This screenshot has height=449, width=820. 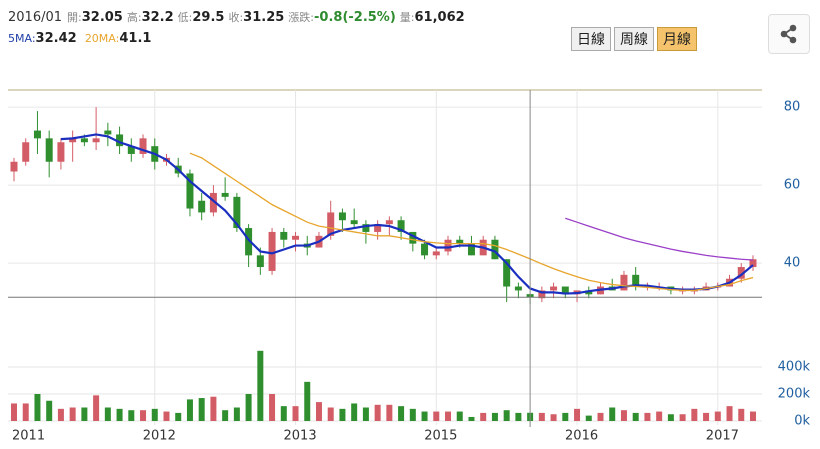 I want to click on quote-value: 29.5, so click(x=208, y=17).